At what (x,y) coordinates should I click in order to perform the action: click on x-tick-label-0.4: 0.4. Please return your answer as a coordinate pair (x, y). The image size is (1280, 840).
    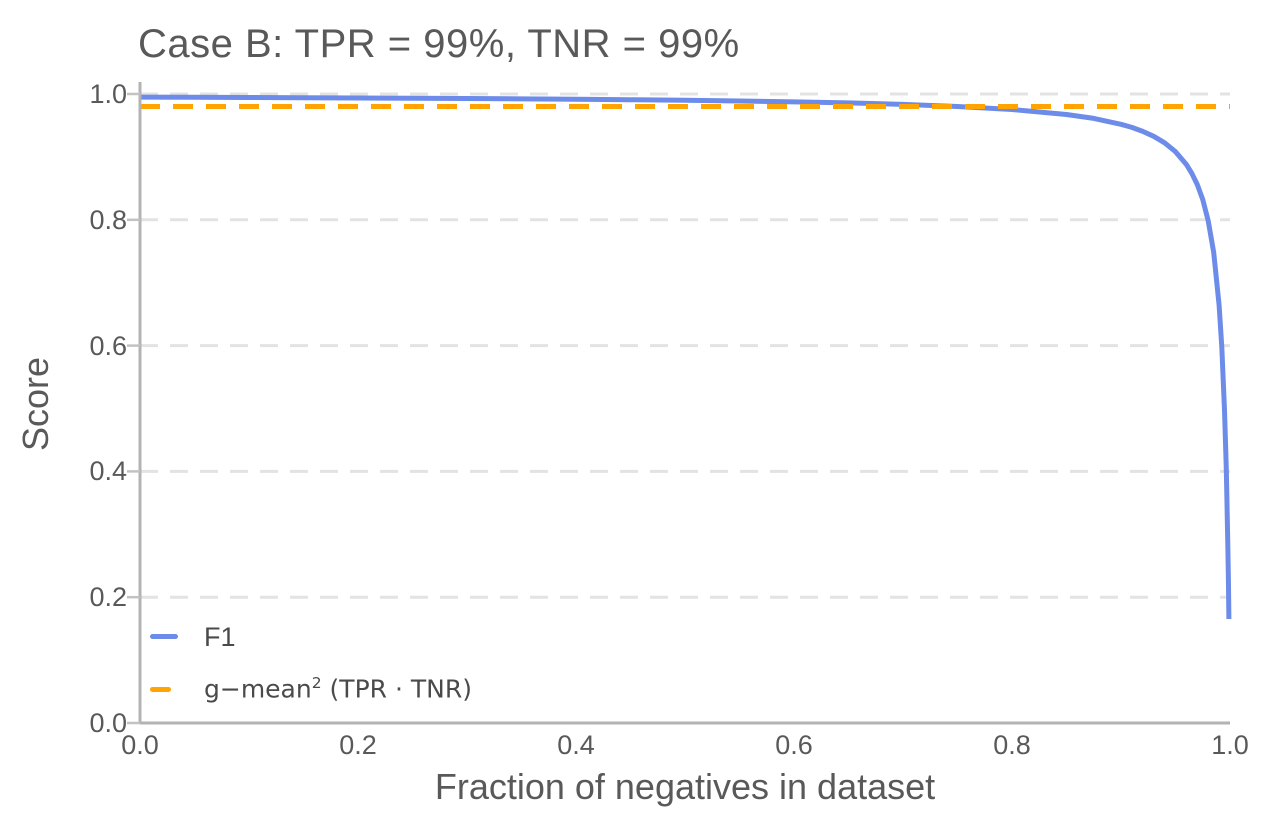
    Looking at the image, I should click on (576, 745).